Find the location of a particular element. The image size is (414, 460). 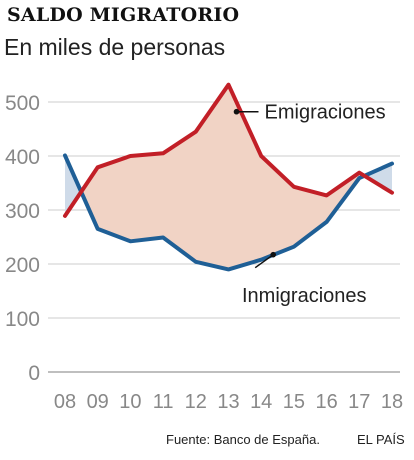

x-tick-label: 09 is located at coordinates (98, 402).